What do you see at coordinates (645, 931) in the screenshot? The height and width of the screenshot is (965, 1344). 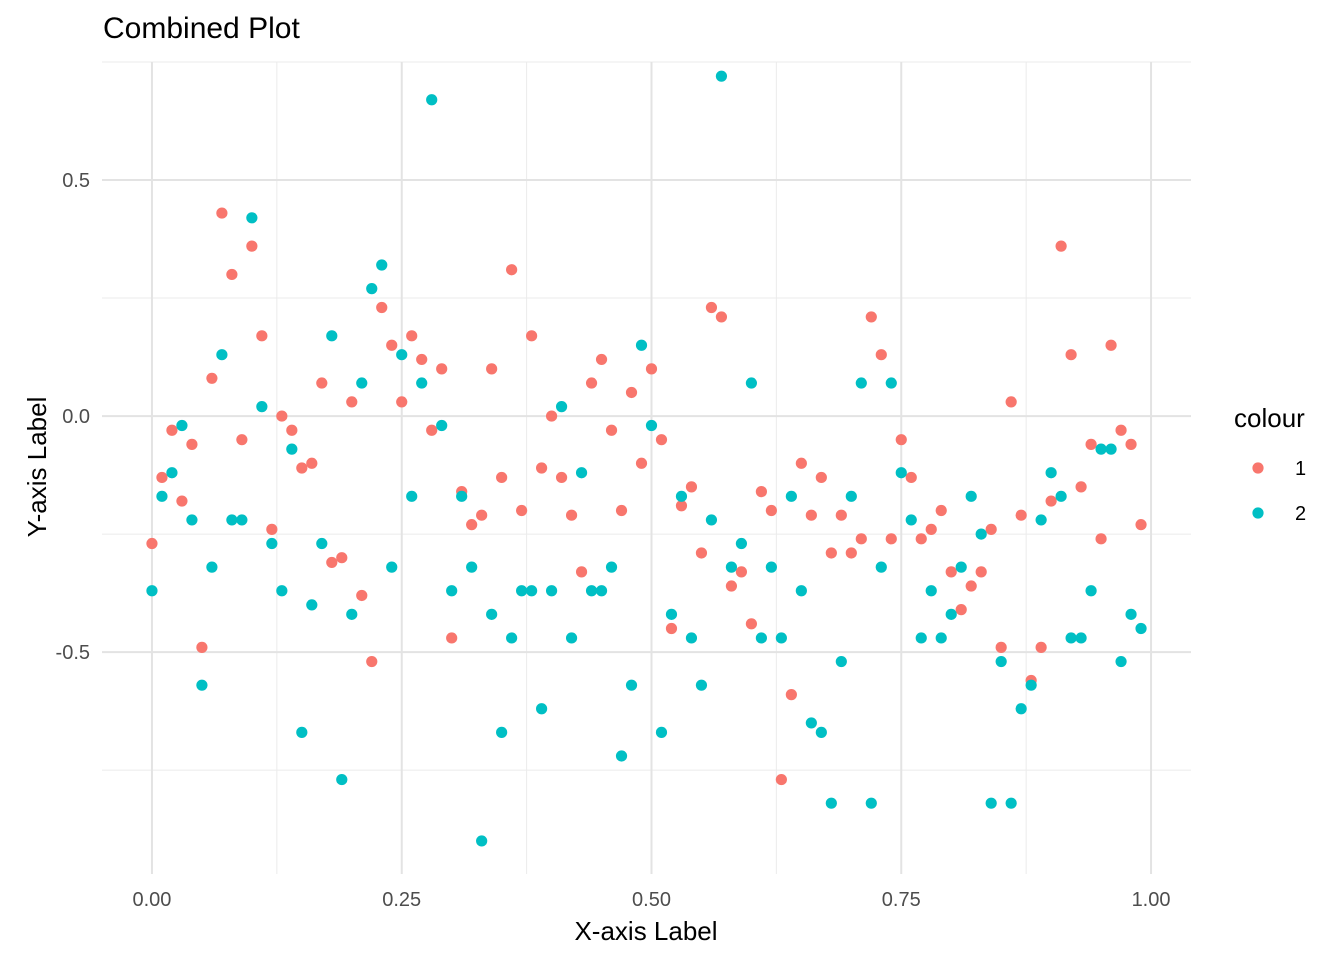 I see `x-axis-label: X-axis Label` at bounding box center [645, 931].